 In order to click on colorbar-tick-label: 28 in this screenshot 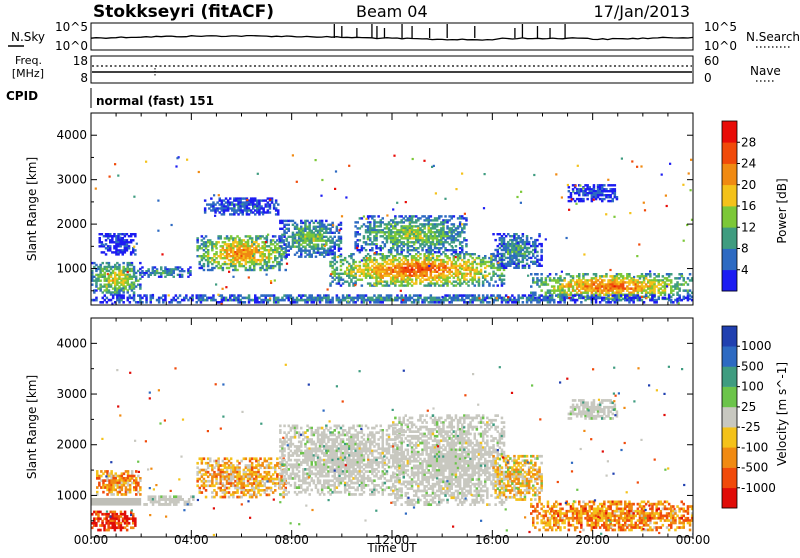, I will do `click(748, 142)`.